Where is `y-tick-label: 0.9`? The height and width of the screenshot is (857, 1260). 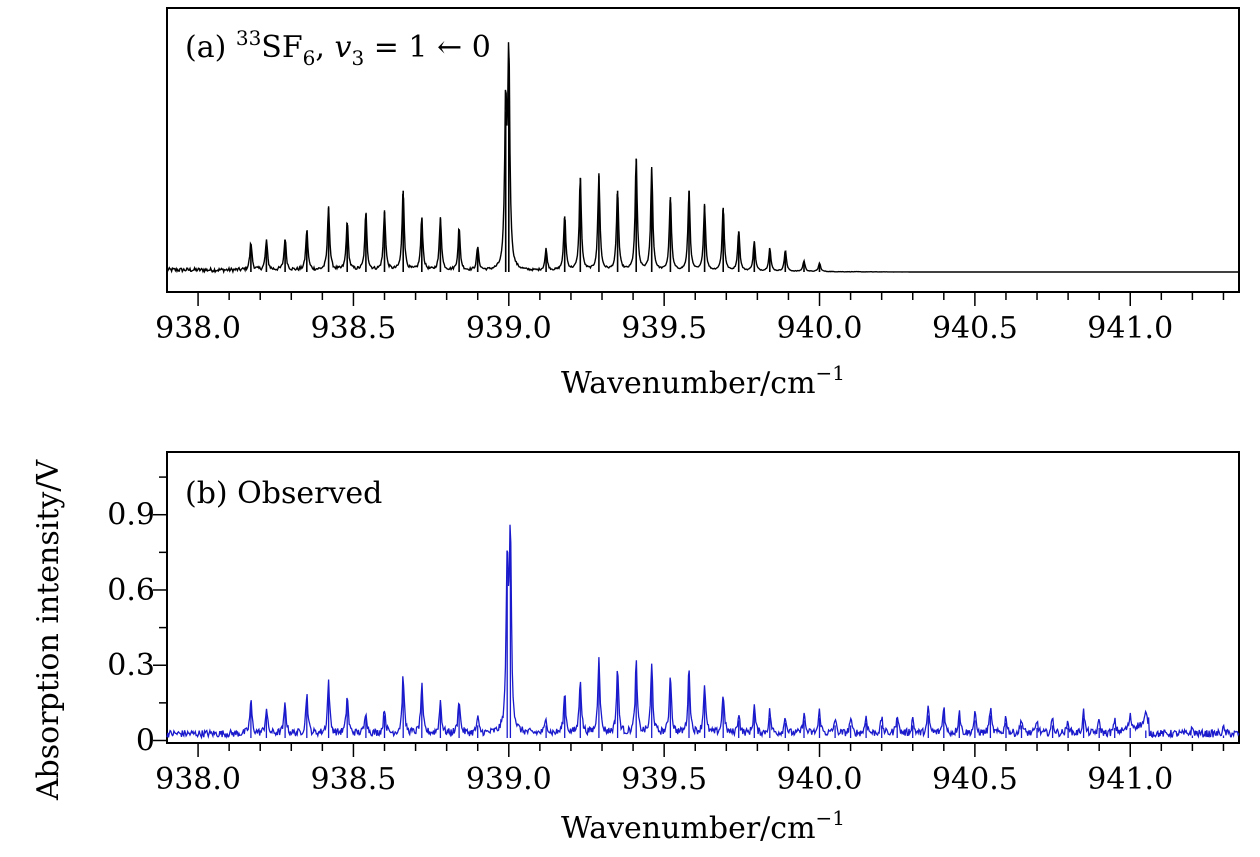
y-tick-label: 0.9 is located at coordinates (131, 515).